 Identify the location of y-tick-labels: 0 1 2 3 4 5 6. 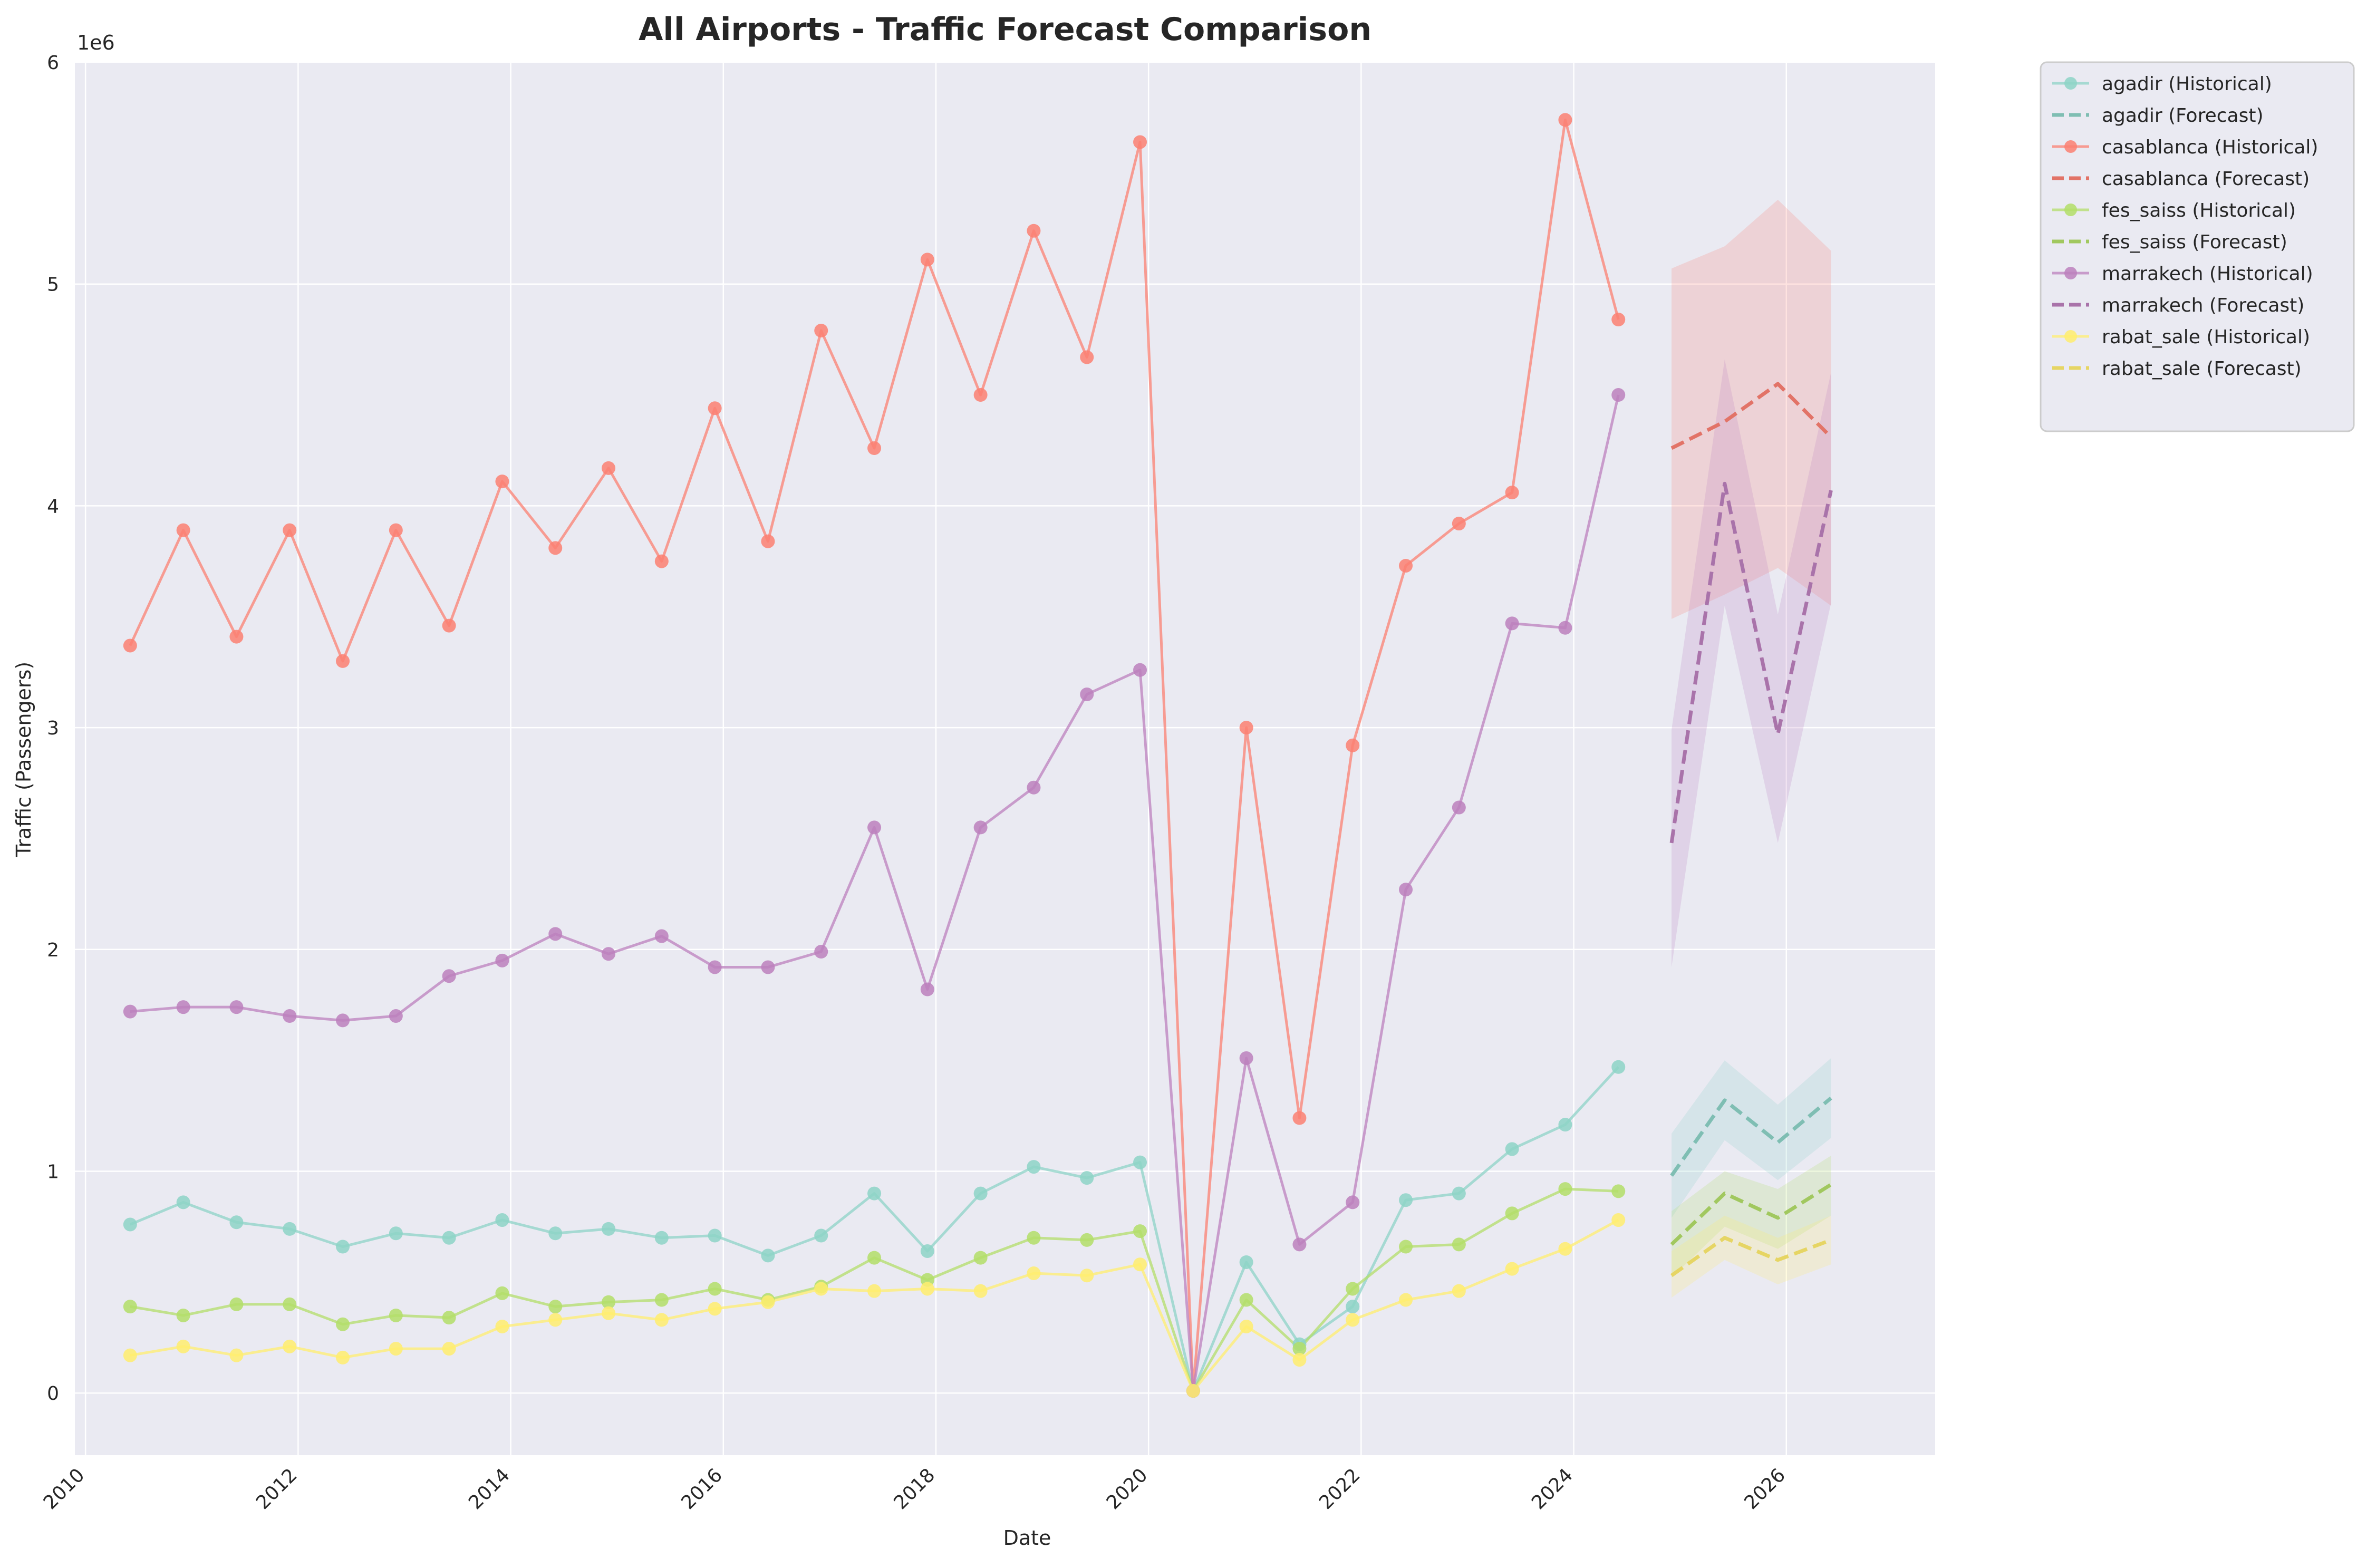
(53, 728).